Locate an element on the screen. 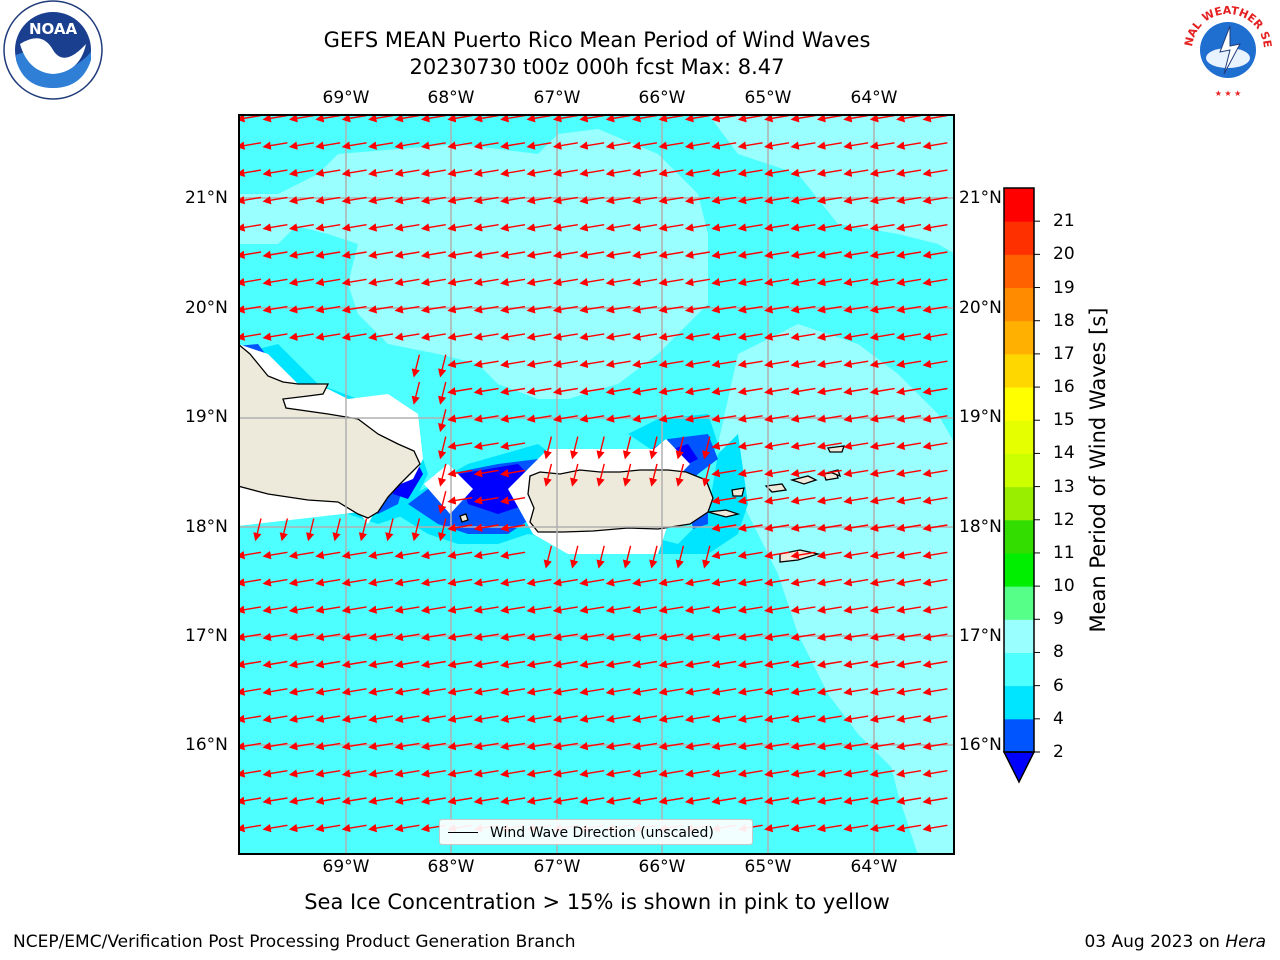  colorbar-tick-label: 6 is located at coordinates (1058, 685).